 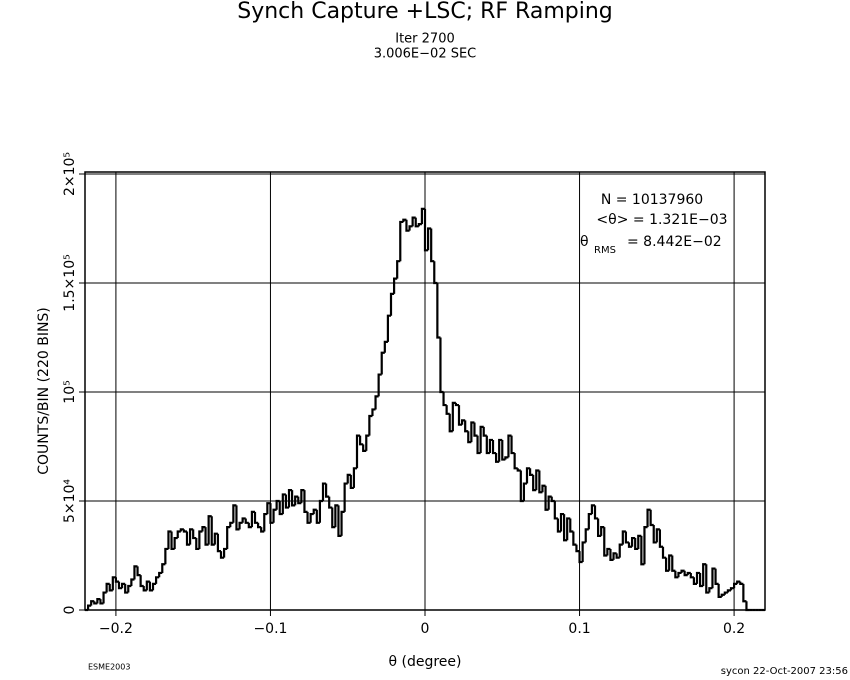 What do you see at coordinates (652, 200) in the screenshot?
I see `stat-n: N = 10137960` at bounding box center [652, 200].